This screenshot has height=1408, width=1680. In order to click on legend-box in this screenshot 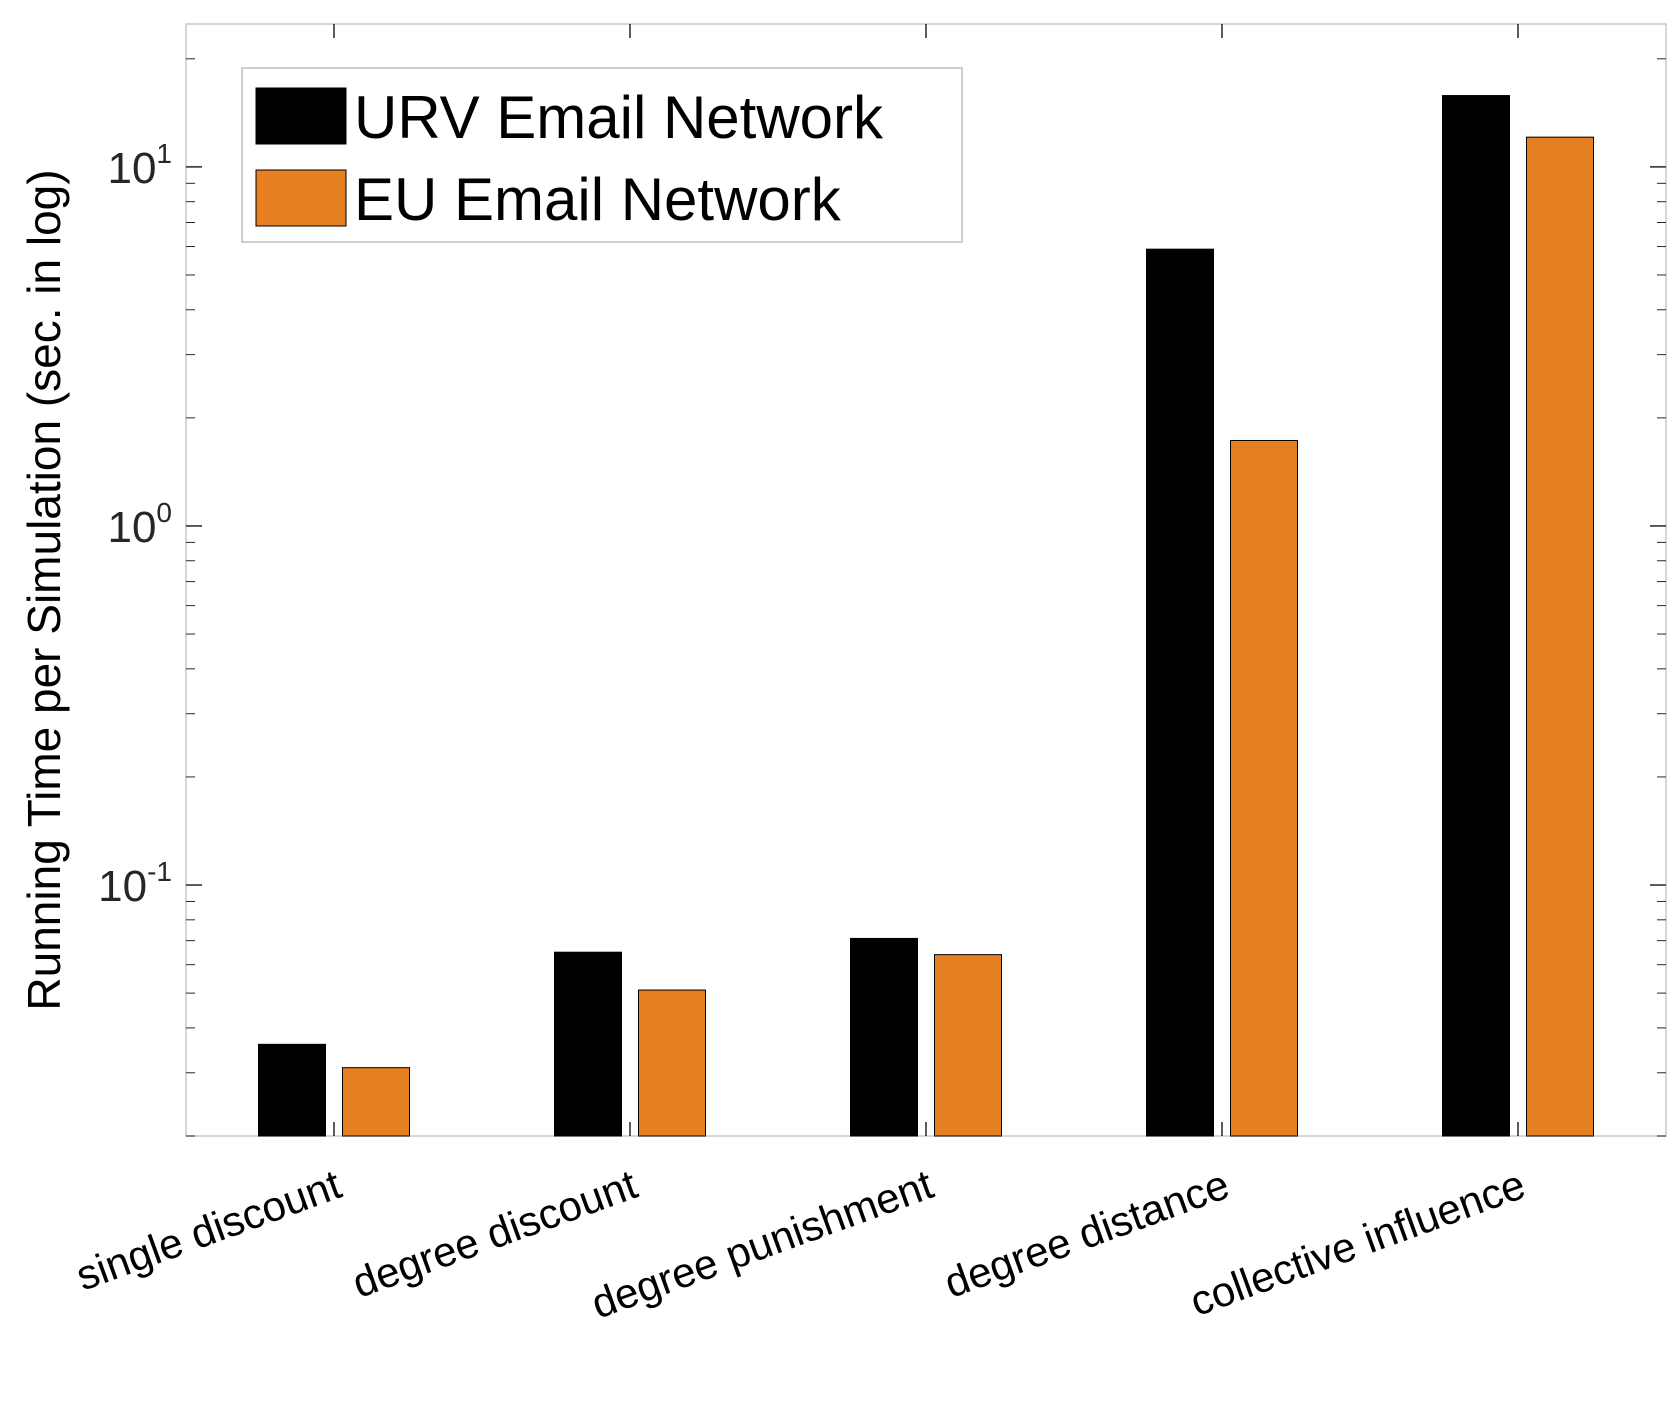, I will do `click(602, 155)`.